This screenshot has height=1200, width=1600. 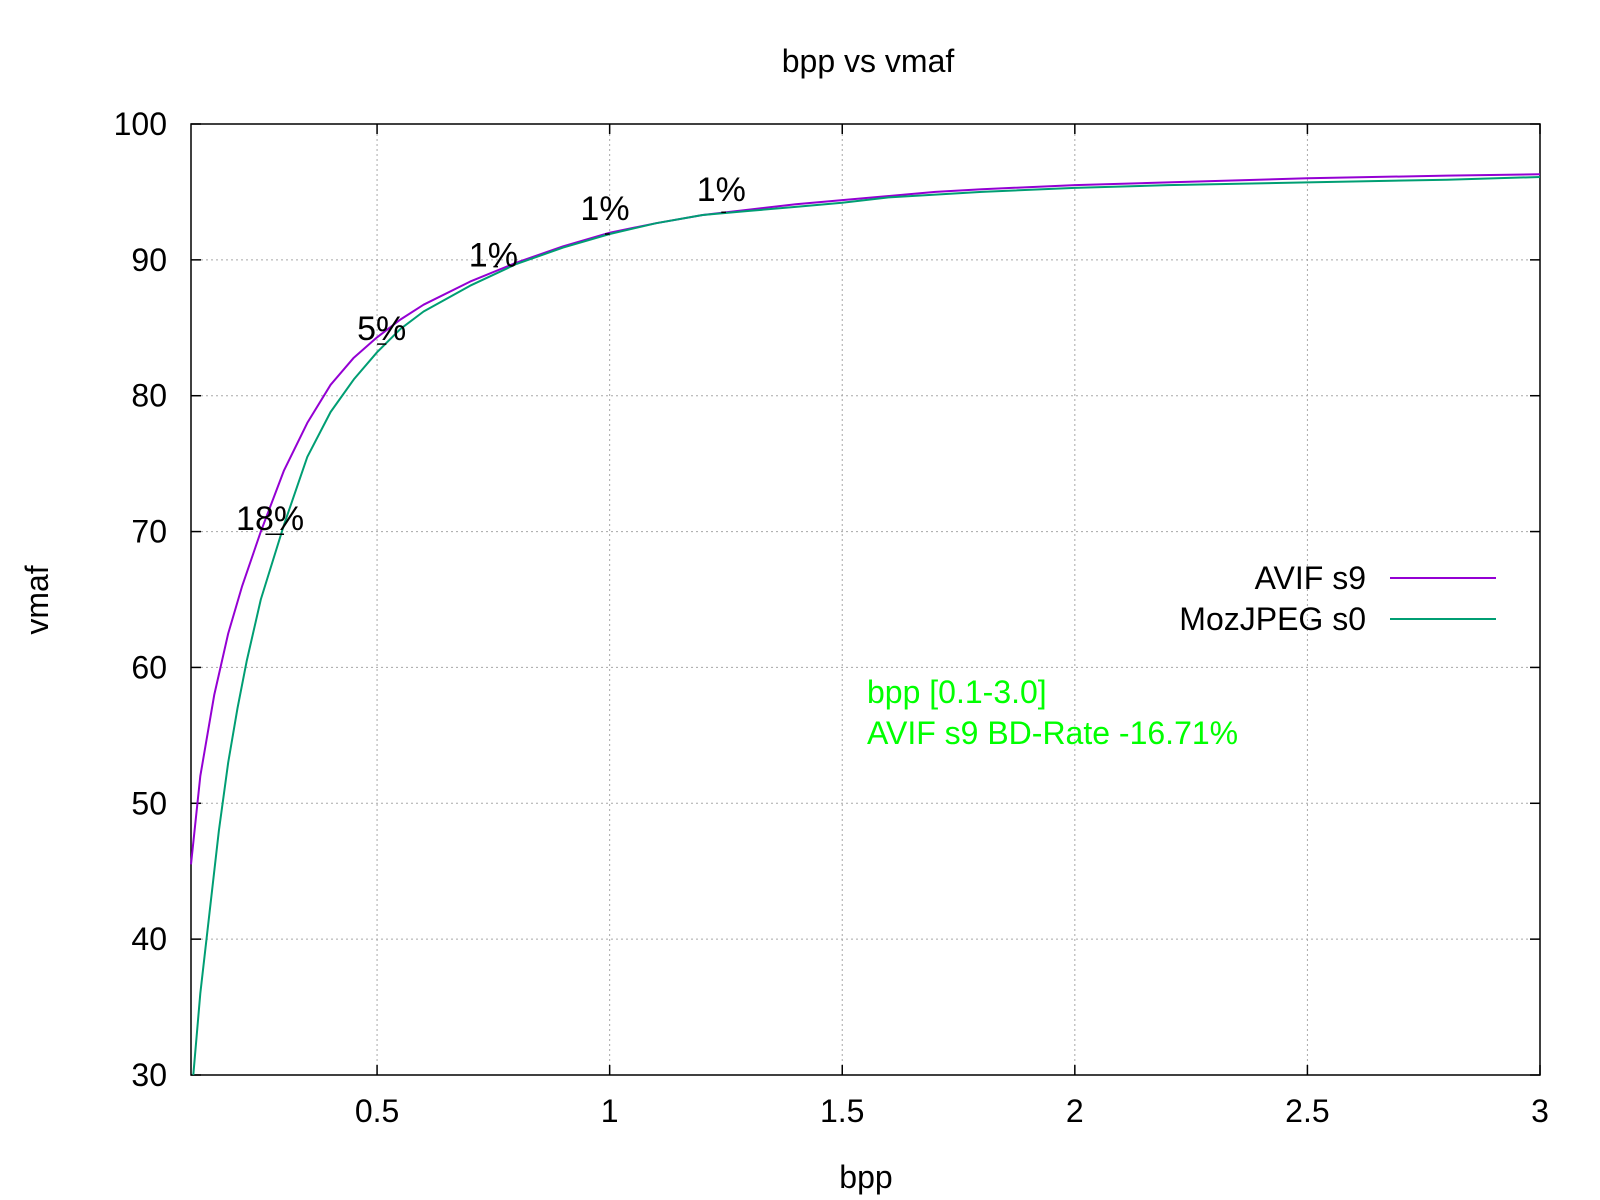 What do you see at coordinates (1075, 1111) in the screenshot?
I see `x-tick-label: 2` at bounding box center [1075, 1111].